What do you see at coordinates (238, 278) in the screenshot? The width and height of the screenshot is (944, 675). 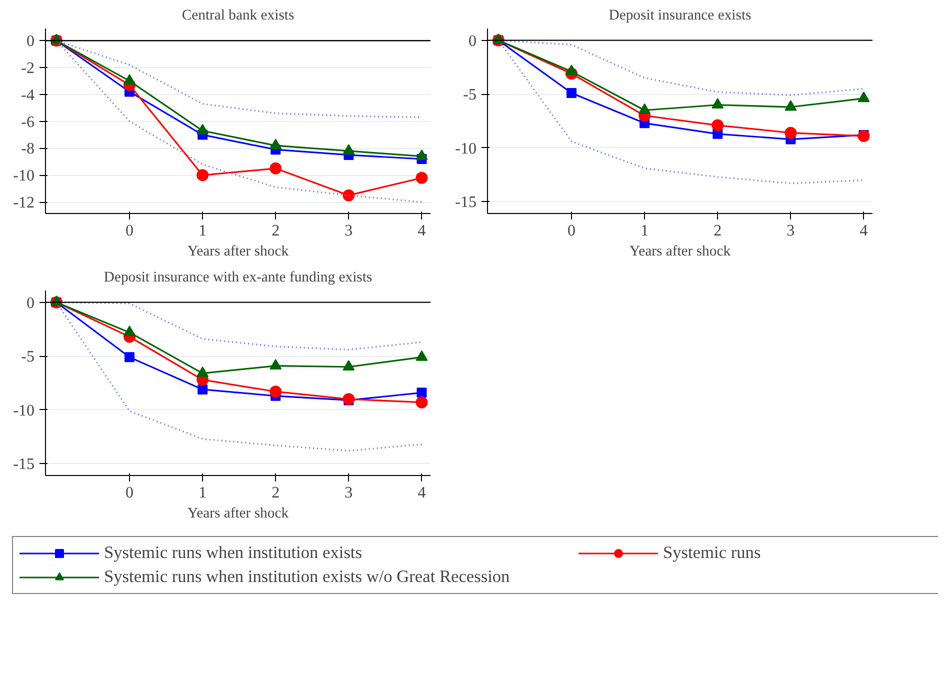 I see `chart-title: Deposit insurance with ex-ante funding exists` at bounding box center [238, 278].